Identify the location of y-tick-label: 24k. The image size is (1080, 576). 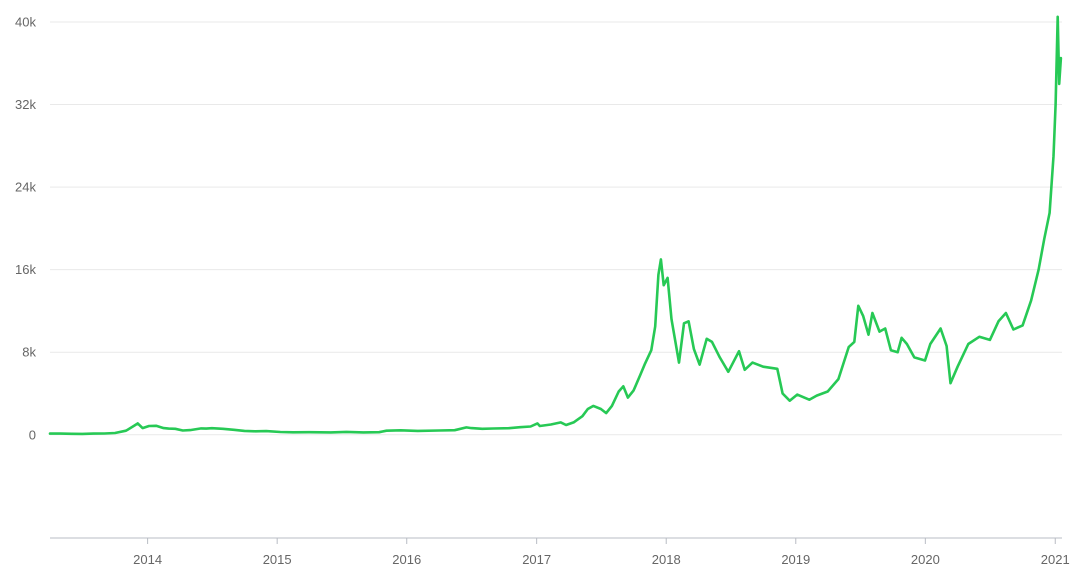
(25, 187).